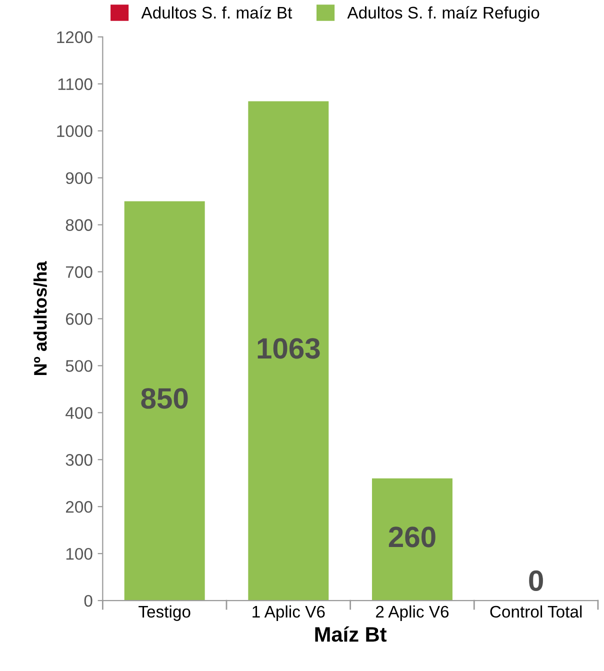 Image resolution: width=604 pixels, height=671 pixels. Describe the element at coordinates (75, 84) in the screenshot. I see `y-tick-label: 1100` at that location.